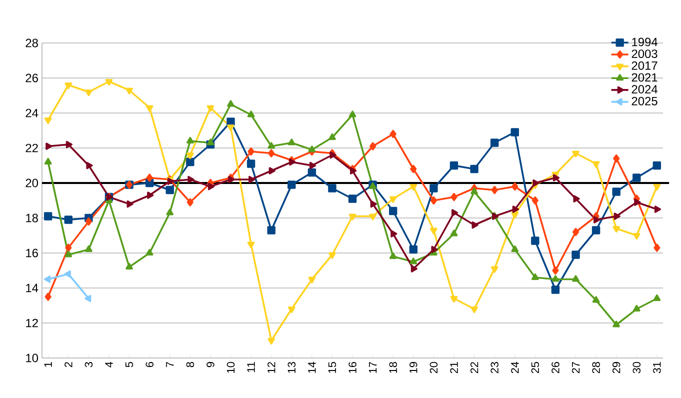 The width and height of the screenshot is (681, 398). Describe the element at coordinates (32, 43) in the screenshot. I see `y-tick-label: 28` at that location.